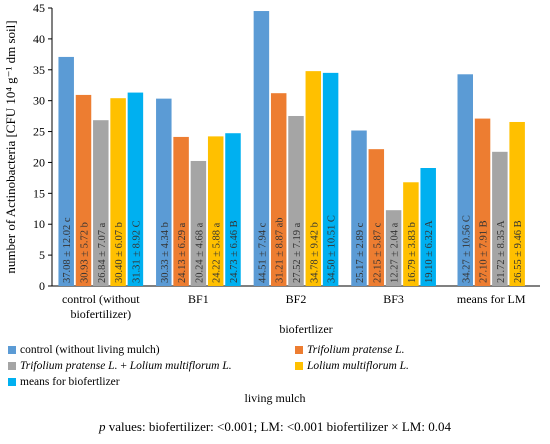  What do you see at coordinates (262, 252) in the screenshot?
I see `data-label: 44.51 ± 7.94 c` at bounding box center [262, 252].